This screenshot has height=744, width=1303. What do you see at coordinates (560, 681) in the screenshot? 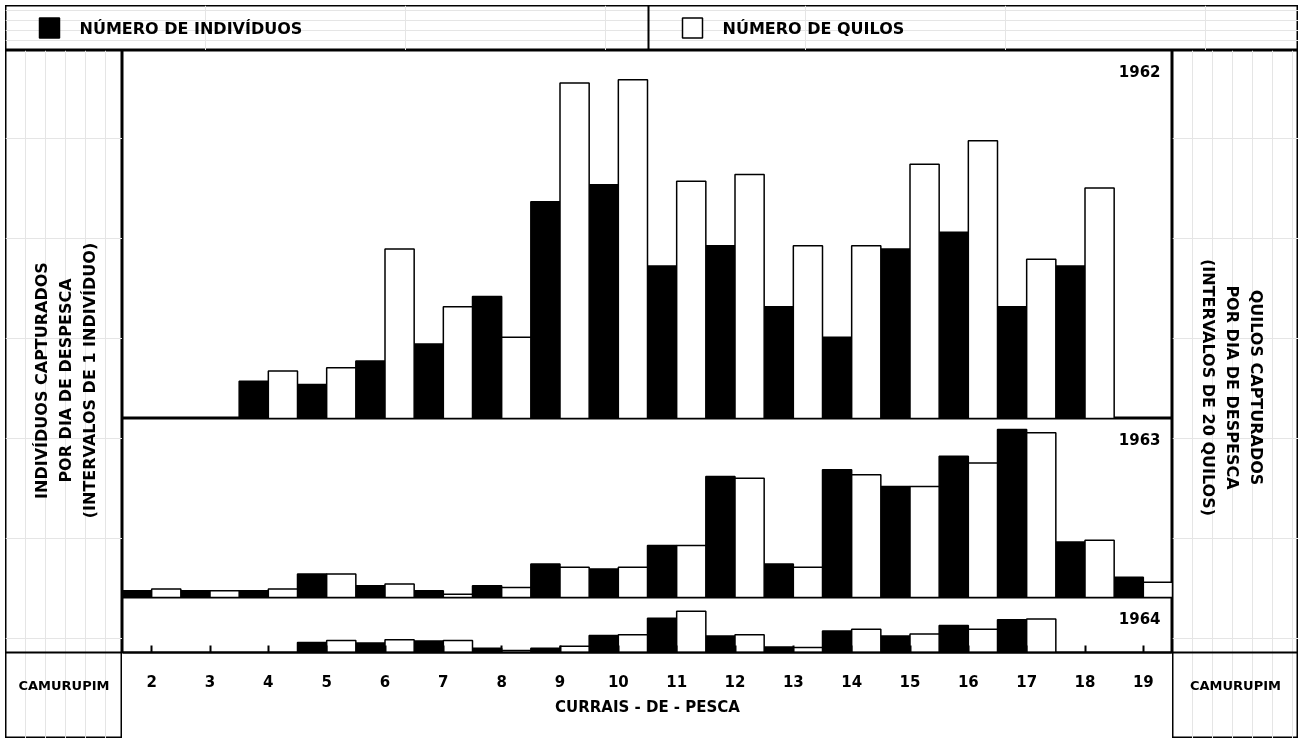
I see `x-tick-label: 9` at bounding box center [560, 681].